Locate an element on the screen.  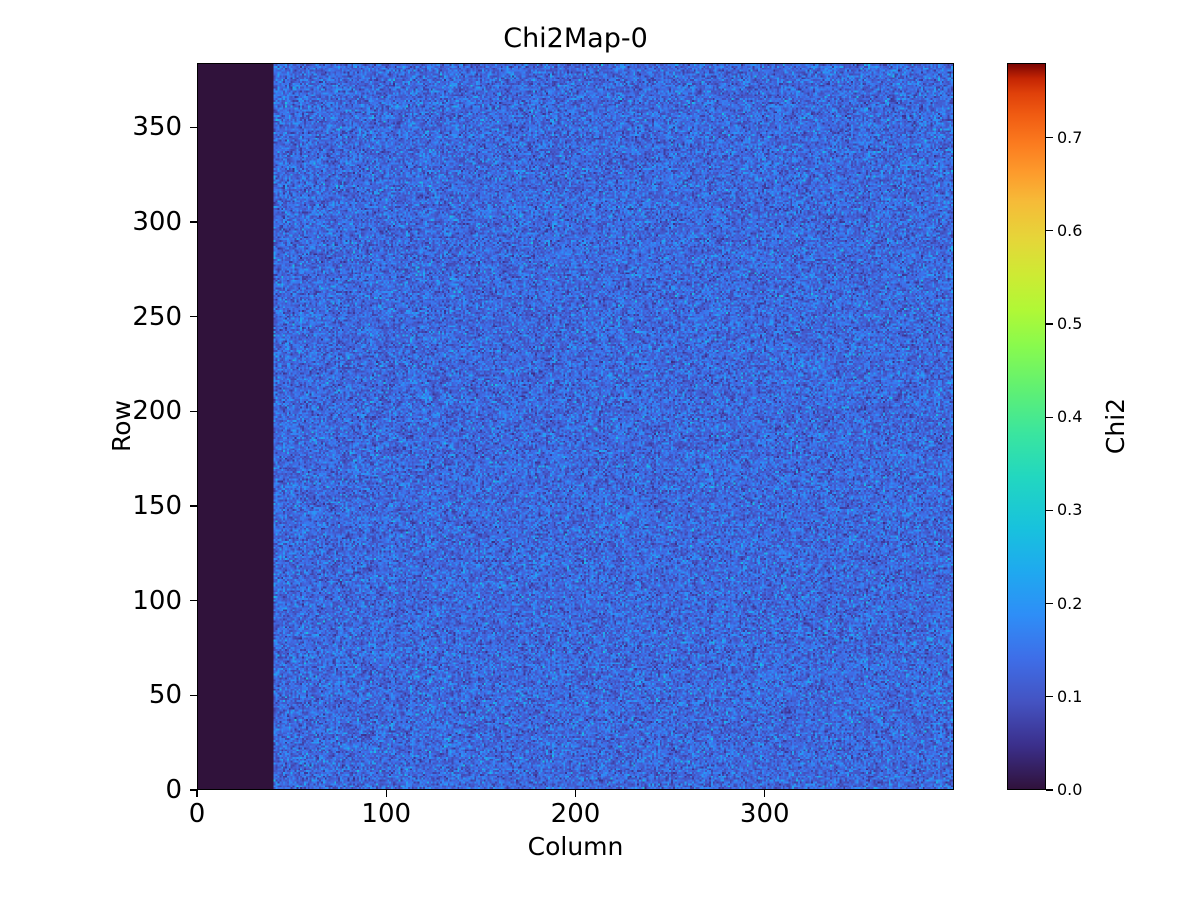
y-tick-label: 100 is located at coordinates (157, 600).